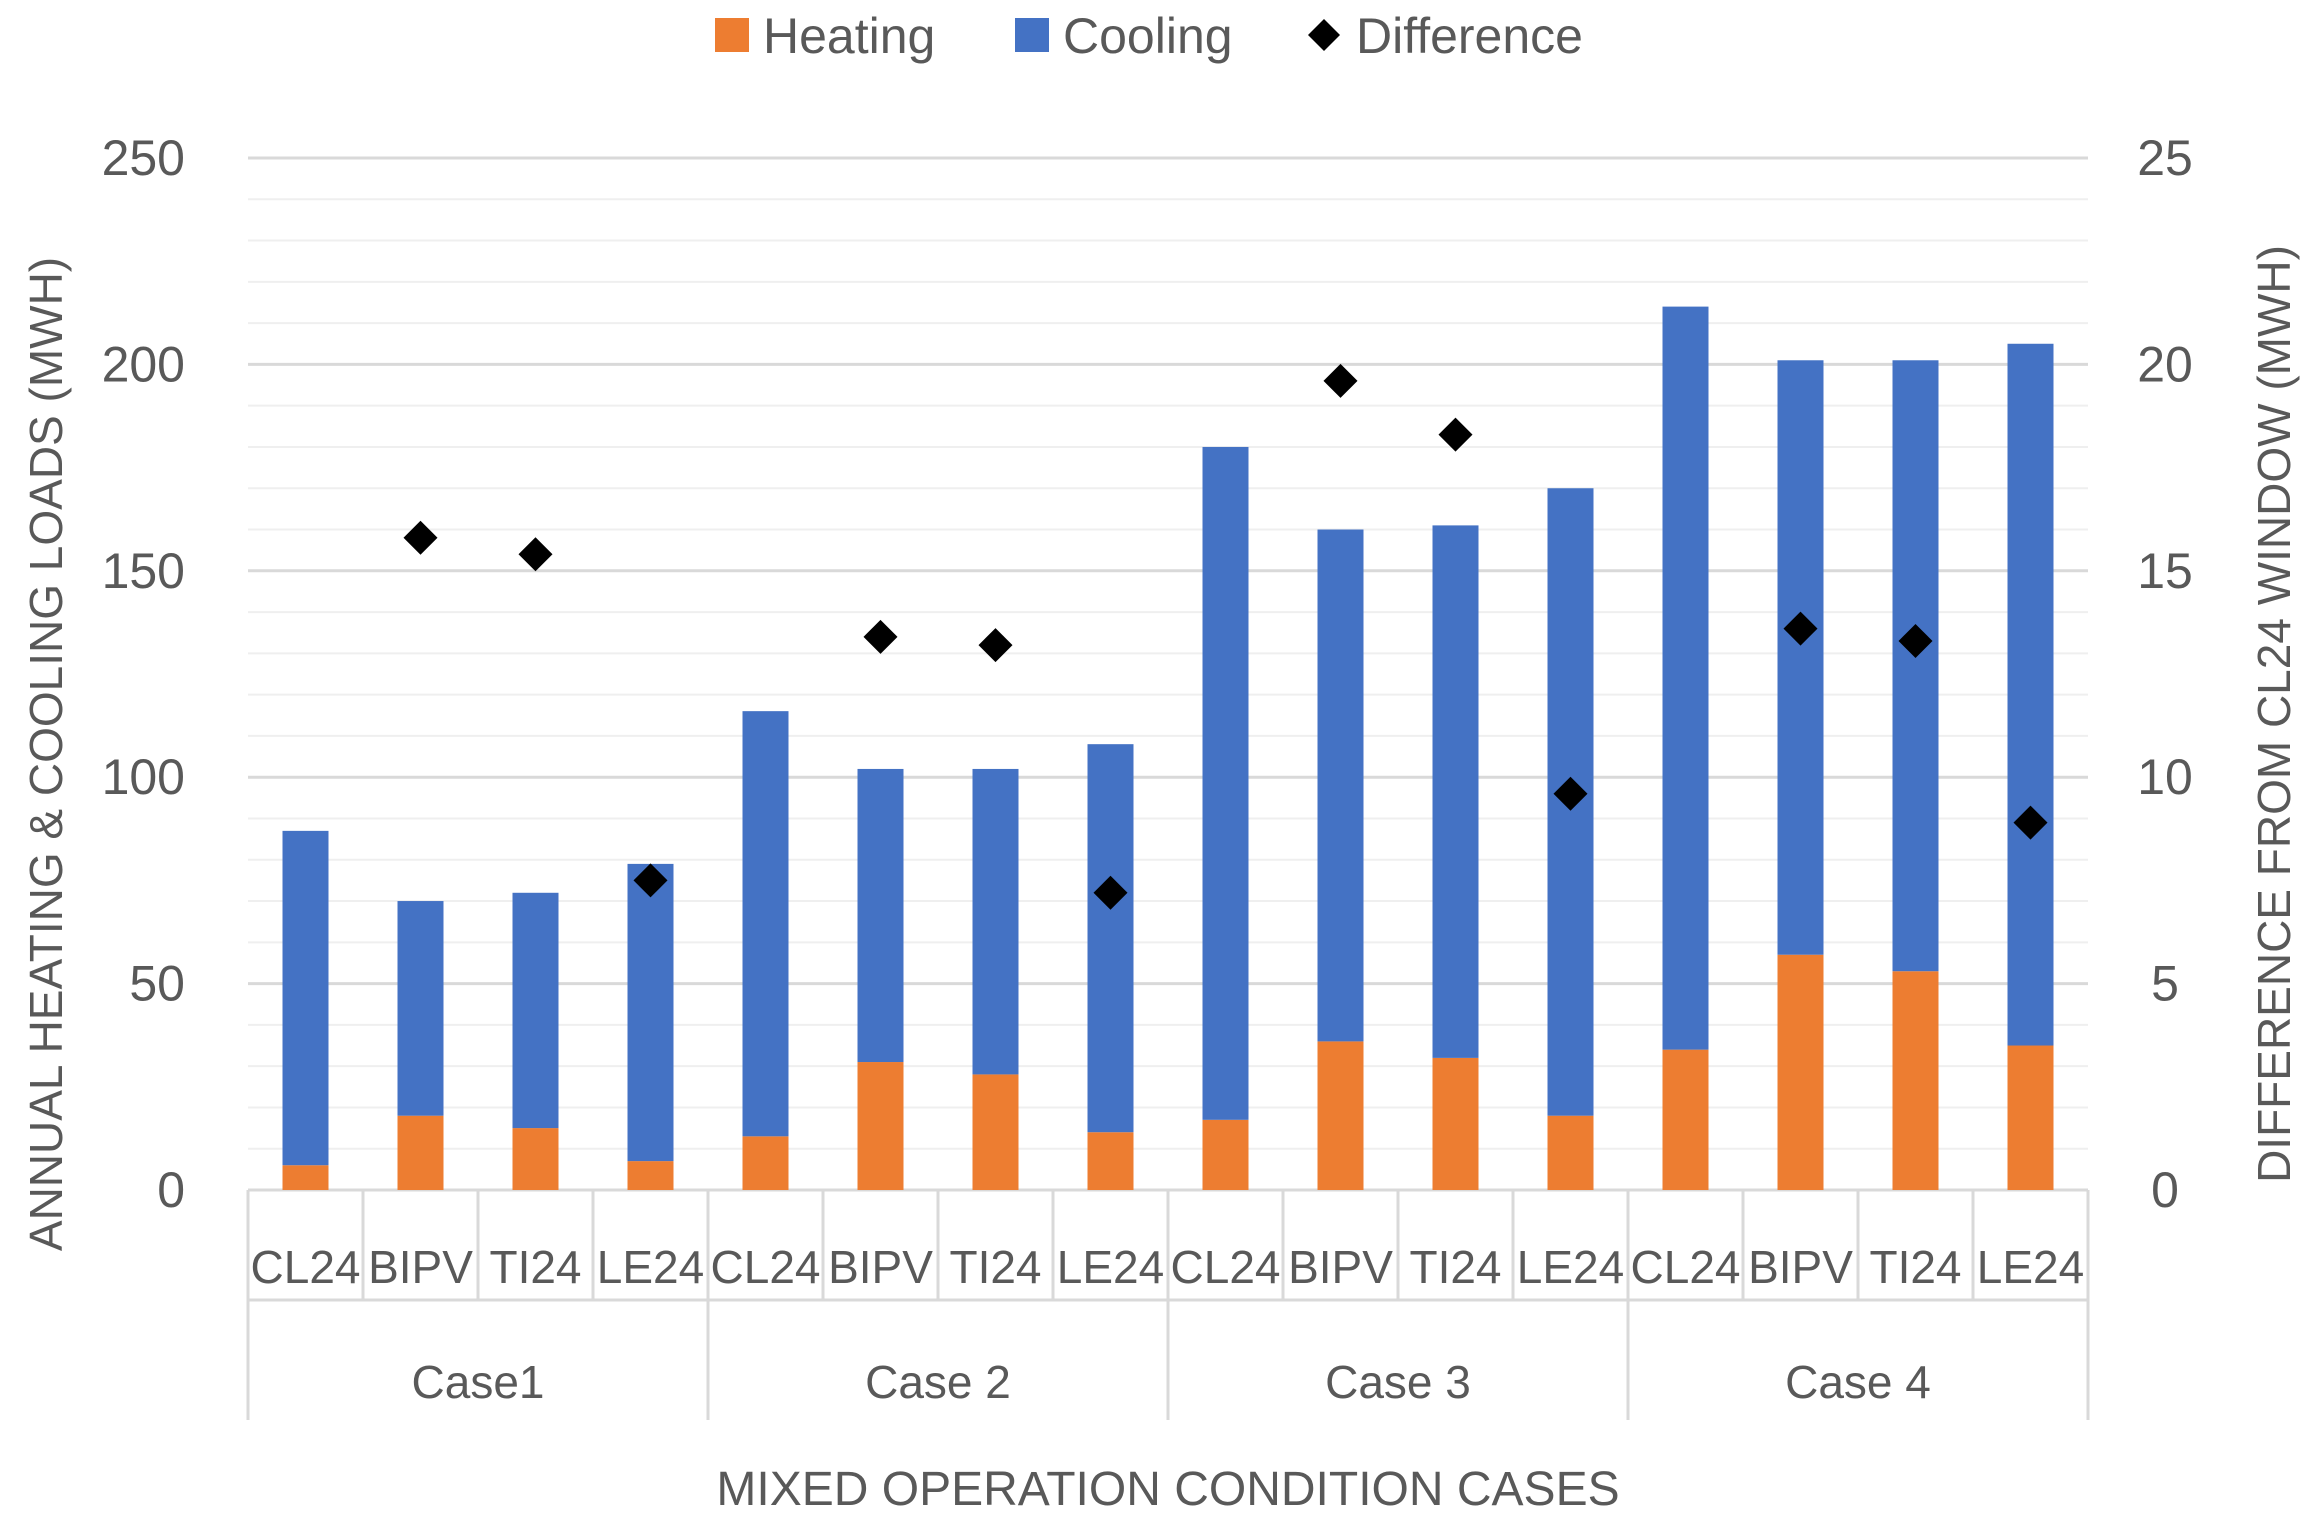  I want to click on right-tick-label: 5, so click(2165, 984).